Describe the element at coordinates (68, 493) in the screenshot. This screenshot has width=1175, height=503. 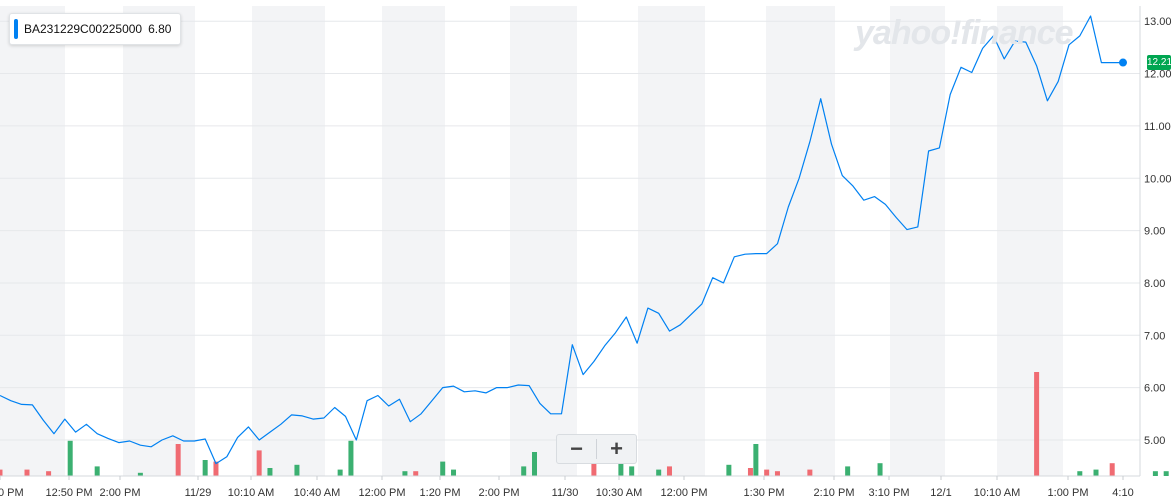
I see `x-tick-label: 12:50 PM` at that location.